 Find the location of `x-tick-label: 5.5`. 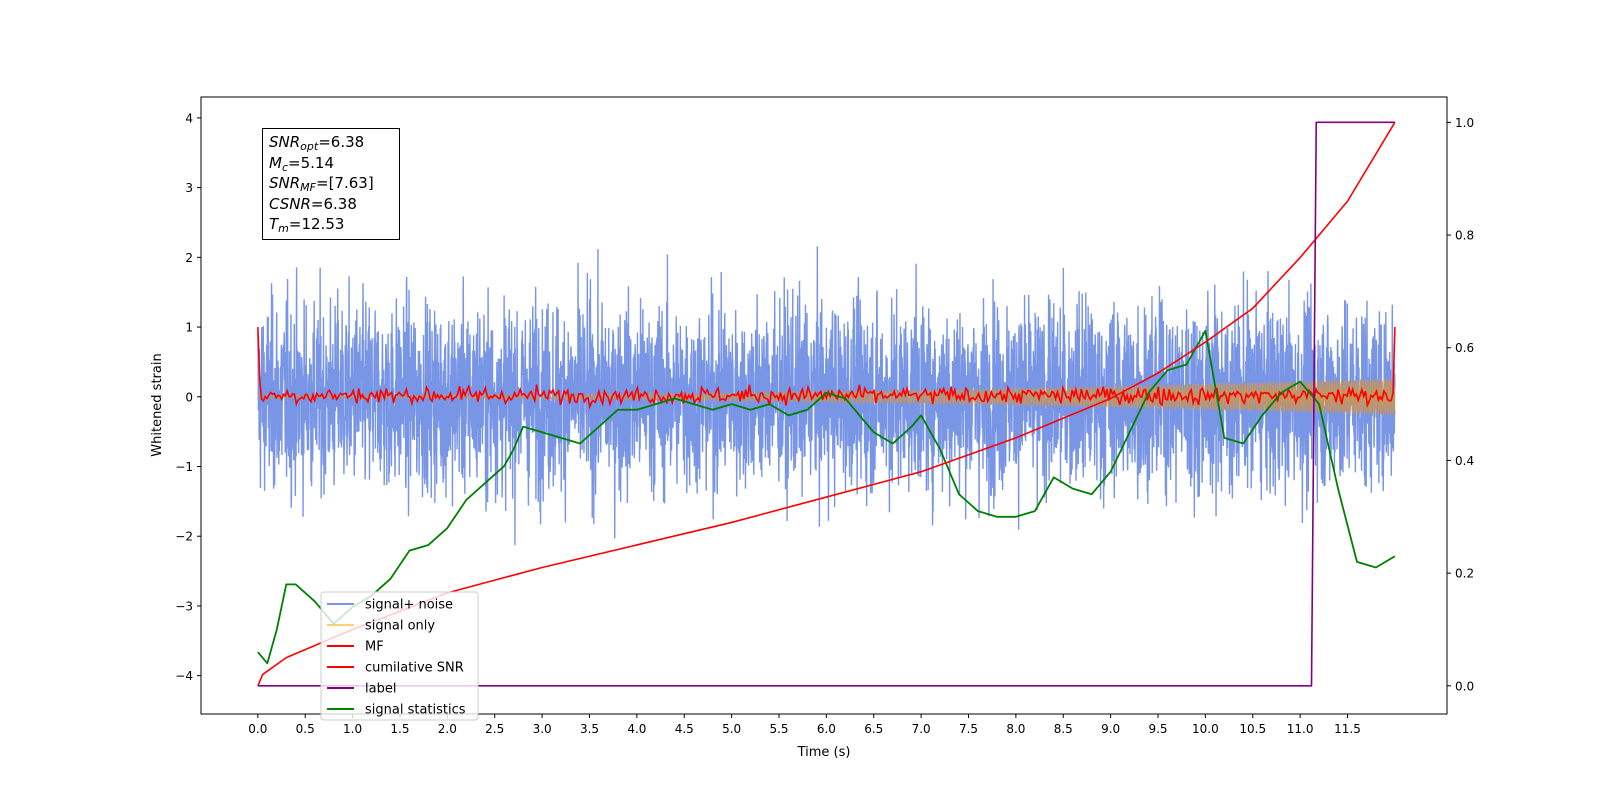

x-tick-label: 5.5 is located at coordinates (778, 729).